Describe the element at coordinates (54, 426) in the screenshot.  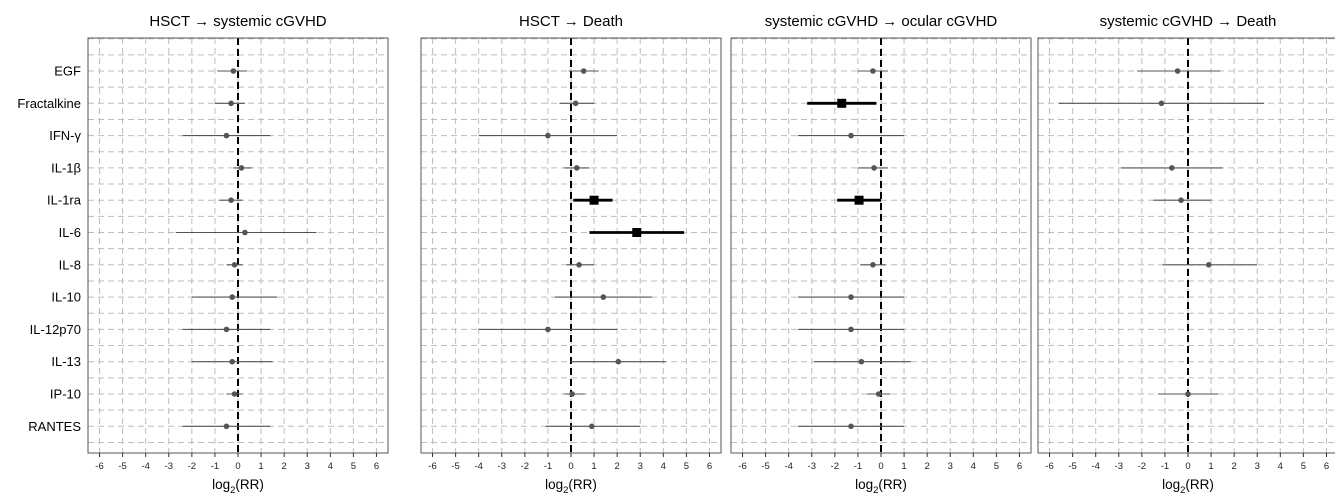
I see `category-label: RANTES` at that location.